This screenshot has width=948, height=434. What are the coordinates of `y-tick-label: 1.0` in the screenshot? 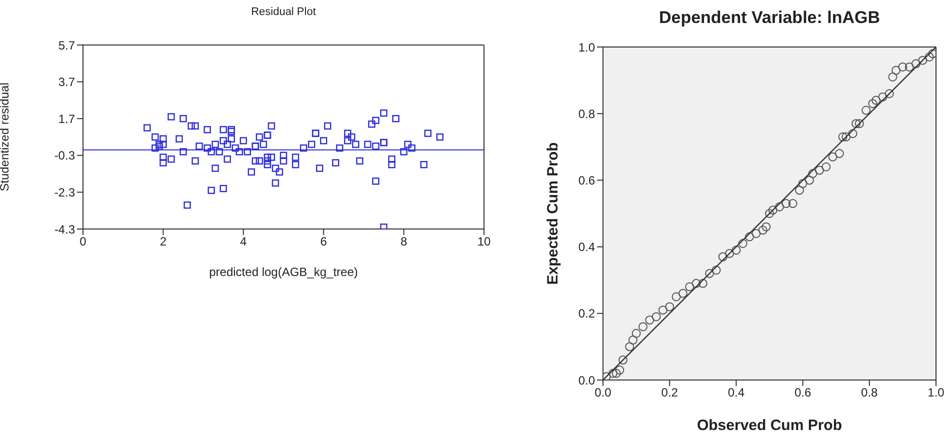 It's located at (587, 47).